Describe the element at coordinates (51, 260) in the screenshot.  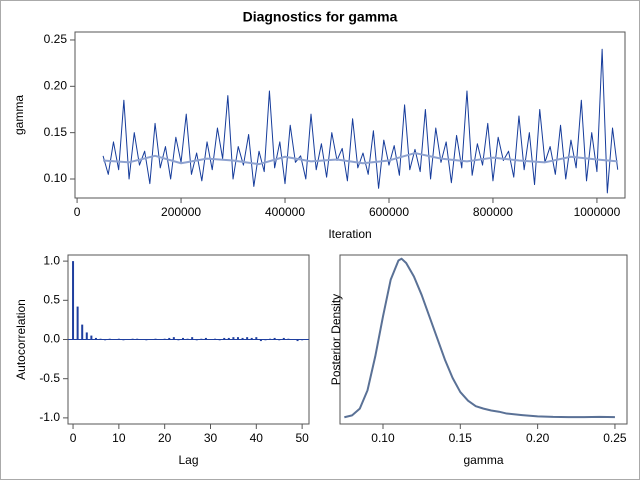
I see `y-tick-label: 1.0` at that location.